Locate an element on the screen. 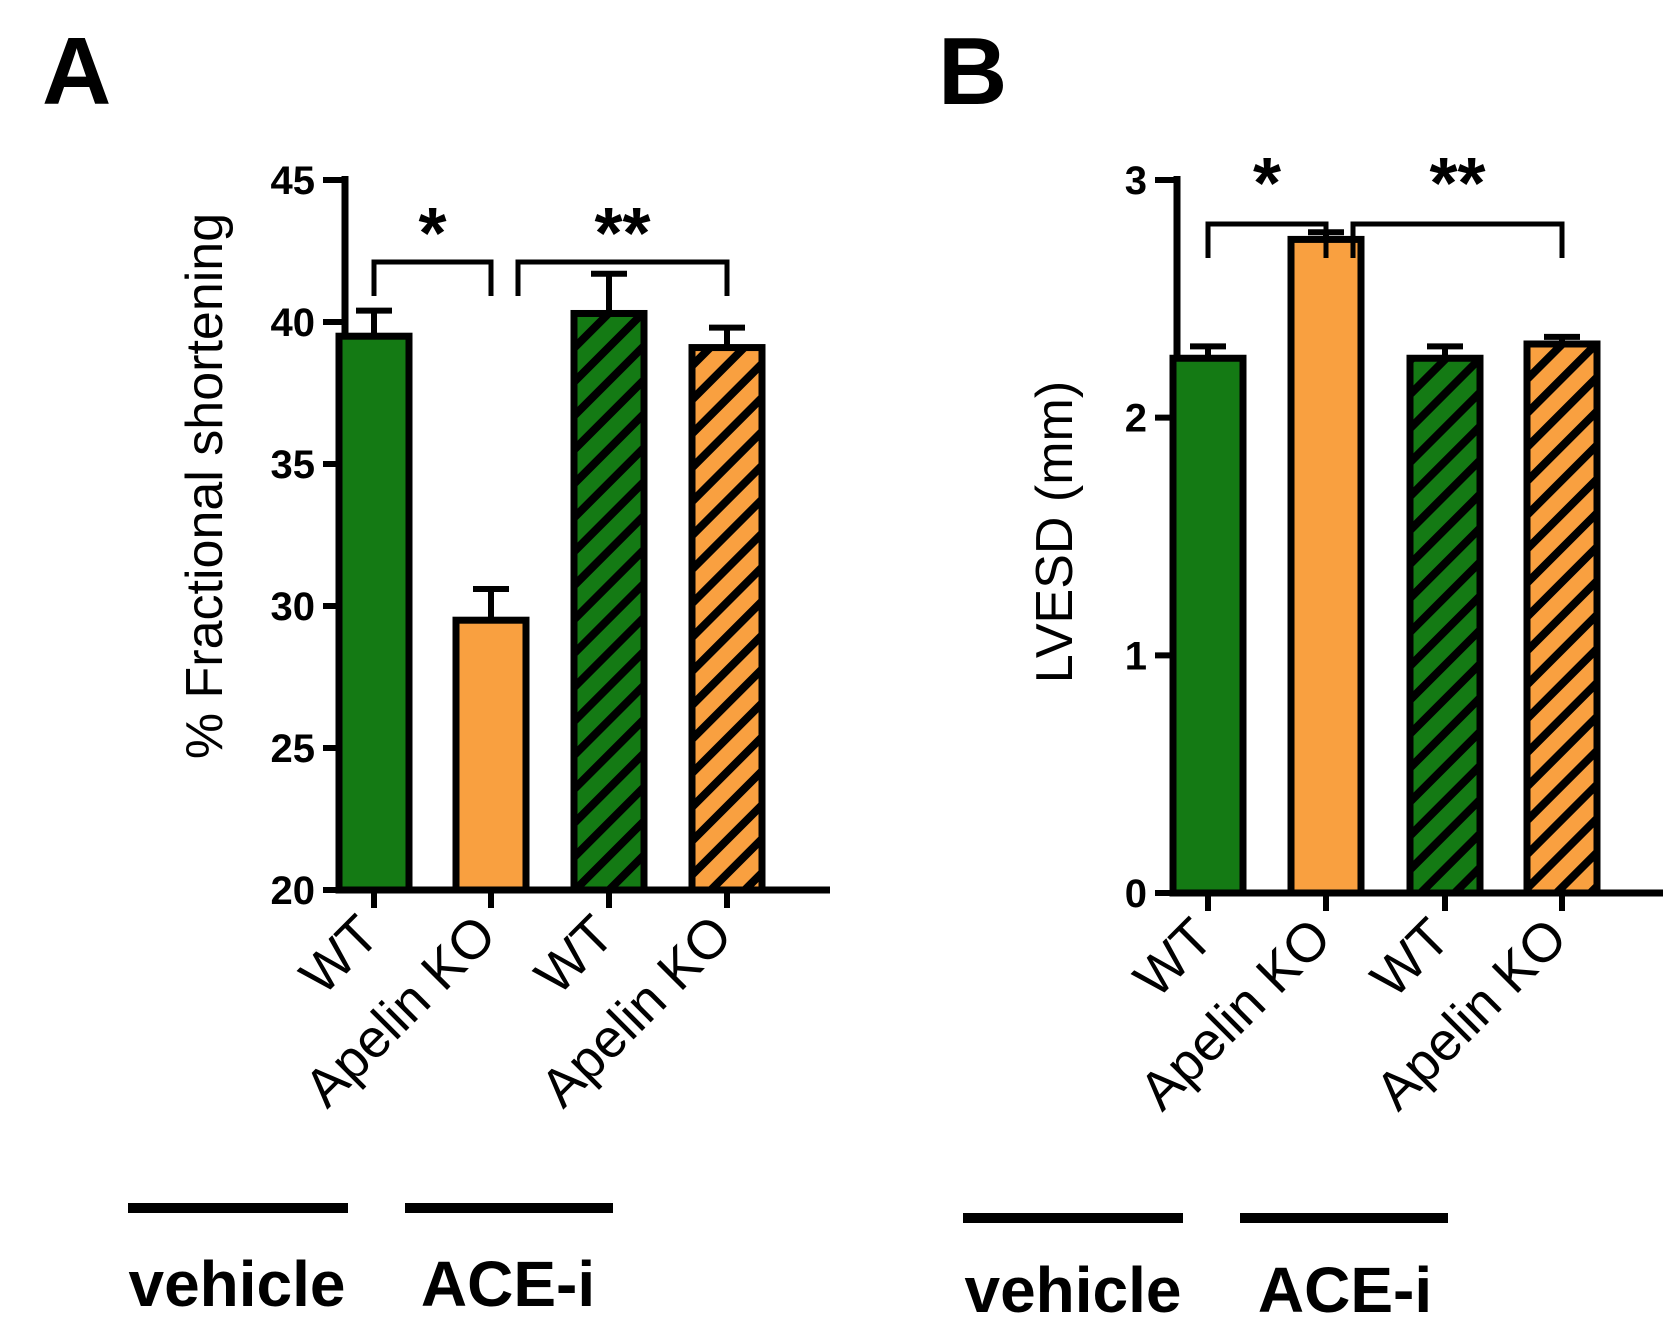 This screenshot has height=1331, width=1680. panel-a-y-tick-label: 20 is located at coordinates (293, 891).